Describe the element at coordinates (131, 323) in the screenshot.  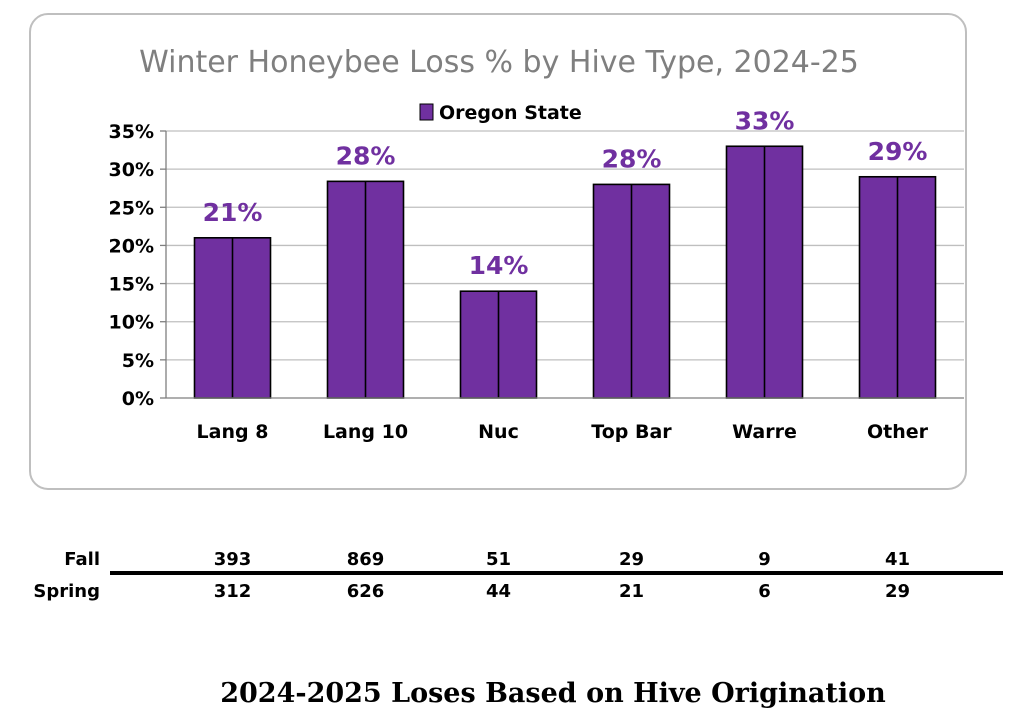
I see `y-tick-label: 10%` at that location.